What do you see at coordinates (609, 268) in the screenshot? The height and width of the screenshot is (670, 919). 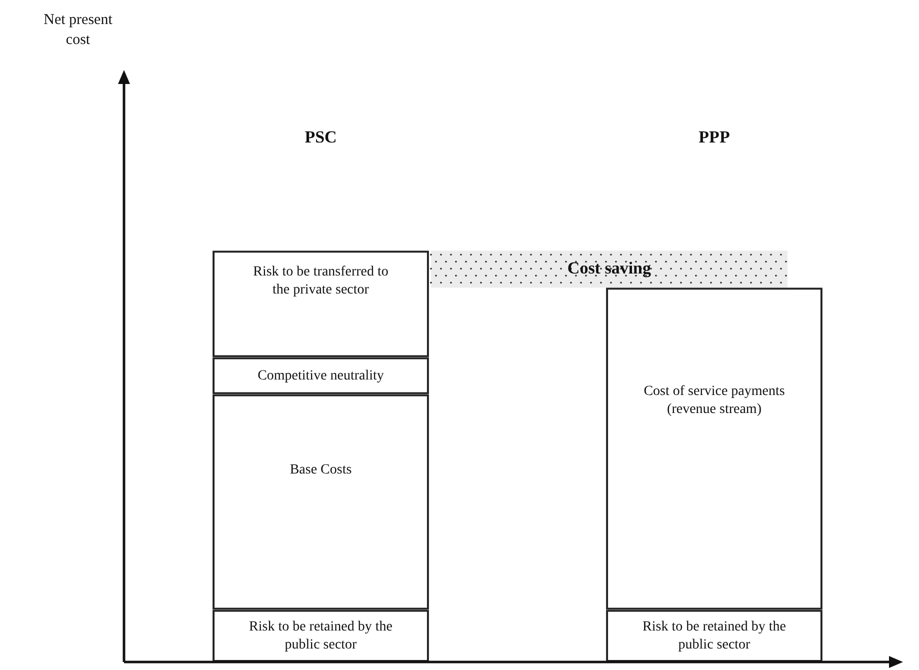 I see `band-label: Cost saving` at bounding box center [609, 268].